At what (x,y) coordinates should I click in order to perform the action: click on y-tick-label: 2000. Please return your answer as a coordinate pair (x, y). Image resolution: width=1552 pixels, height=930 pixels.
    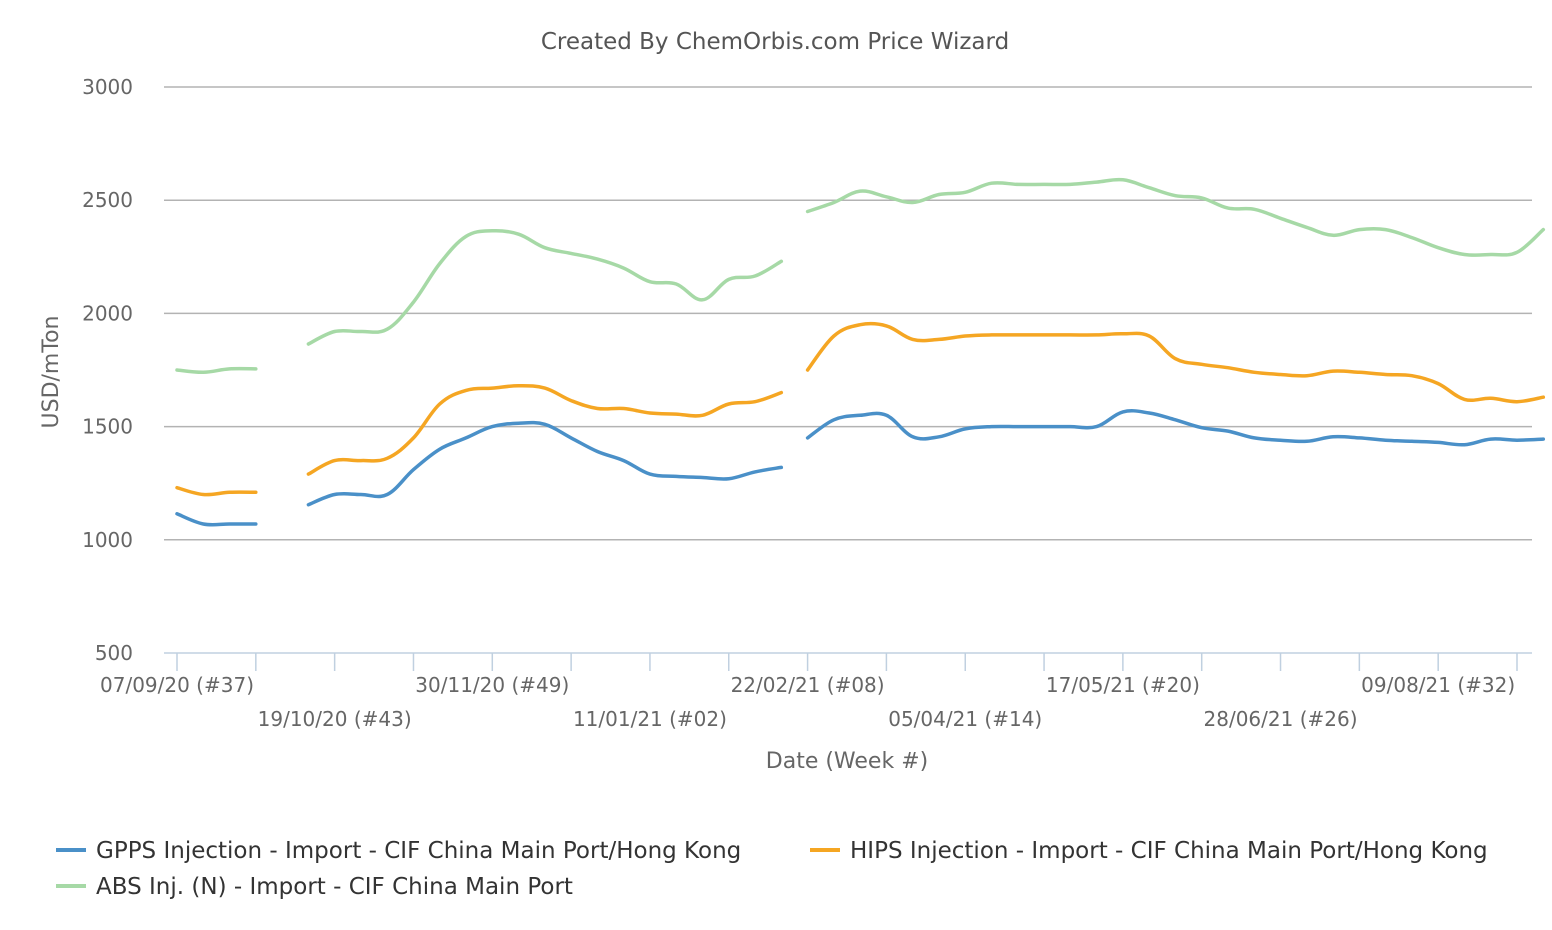
    Looking at the image, I should click on (107, 313).